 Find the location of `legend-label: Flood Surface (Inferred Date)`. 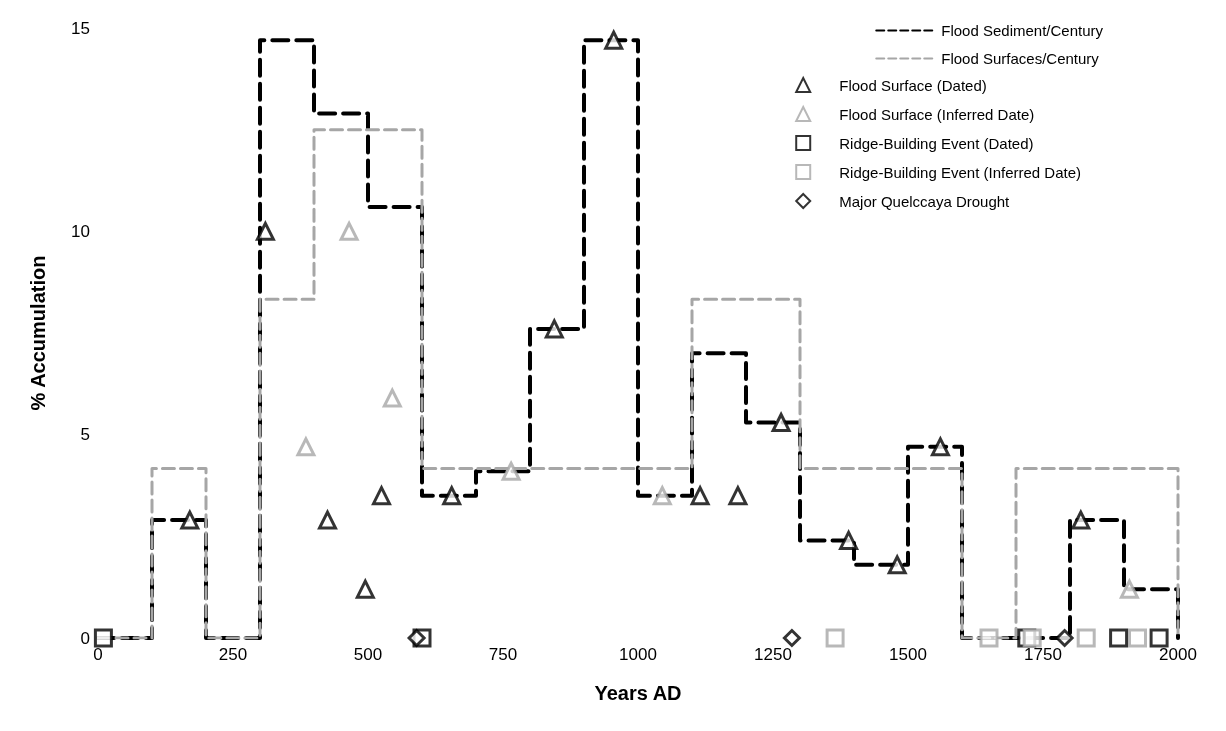

legend-label: Flood Surface (Inferred Date) is located at coordinates (937, 114).